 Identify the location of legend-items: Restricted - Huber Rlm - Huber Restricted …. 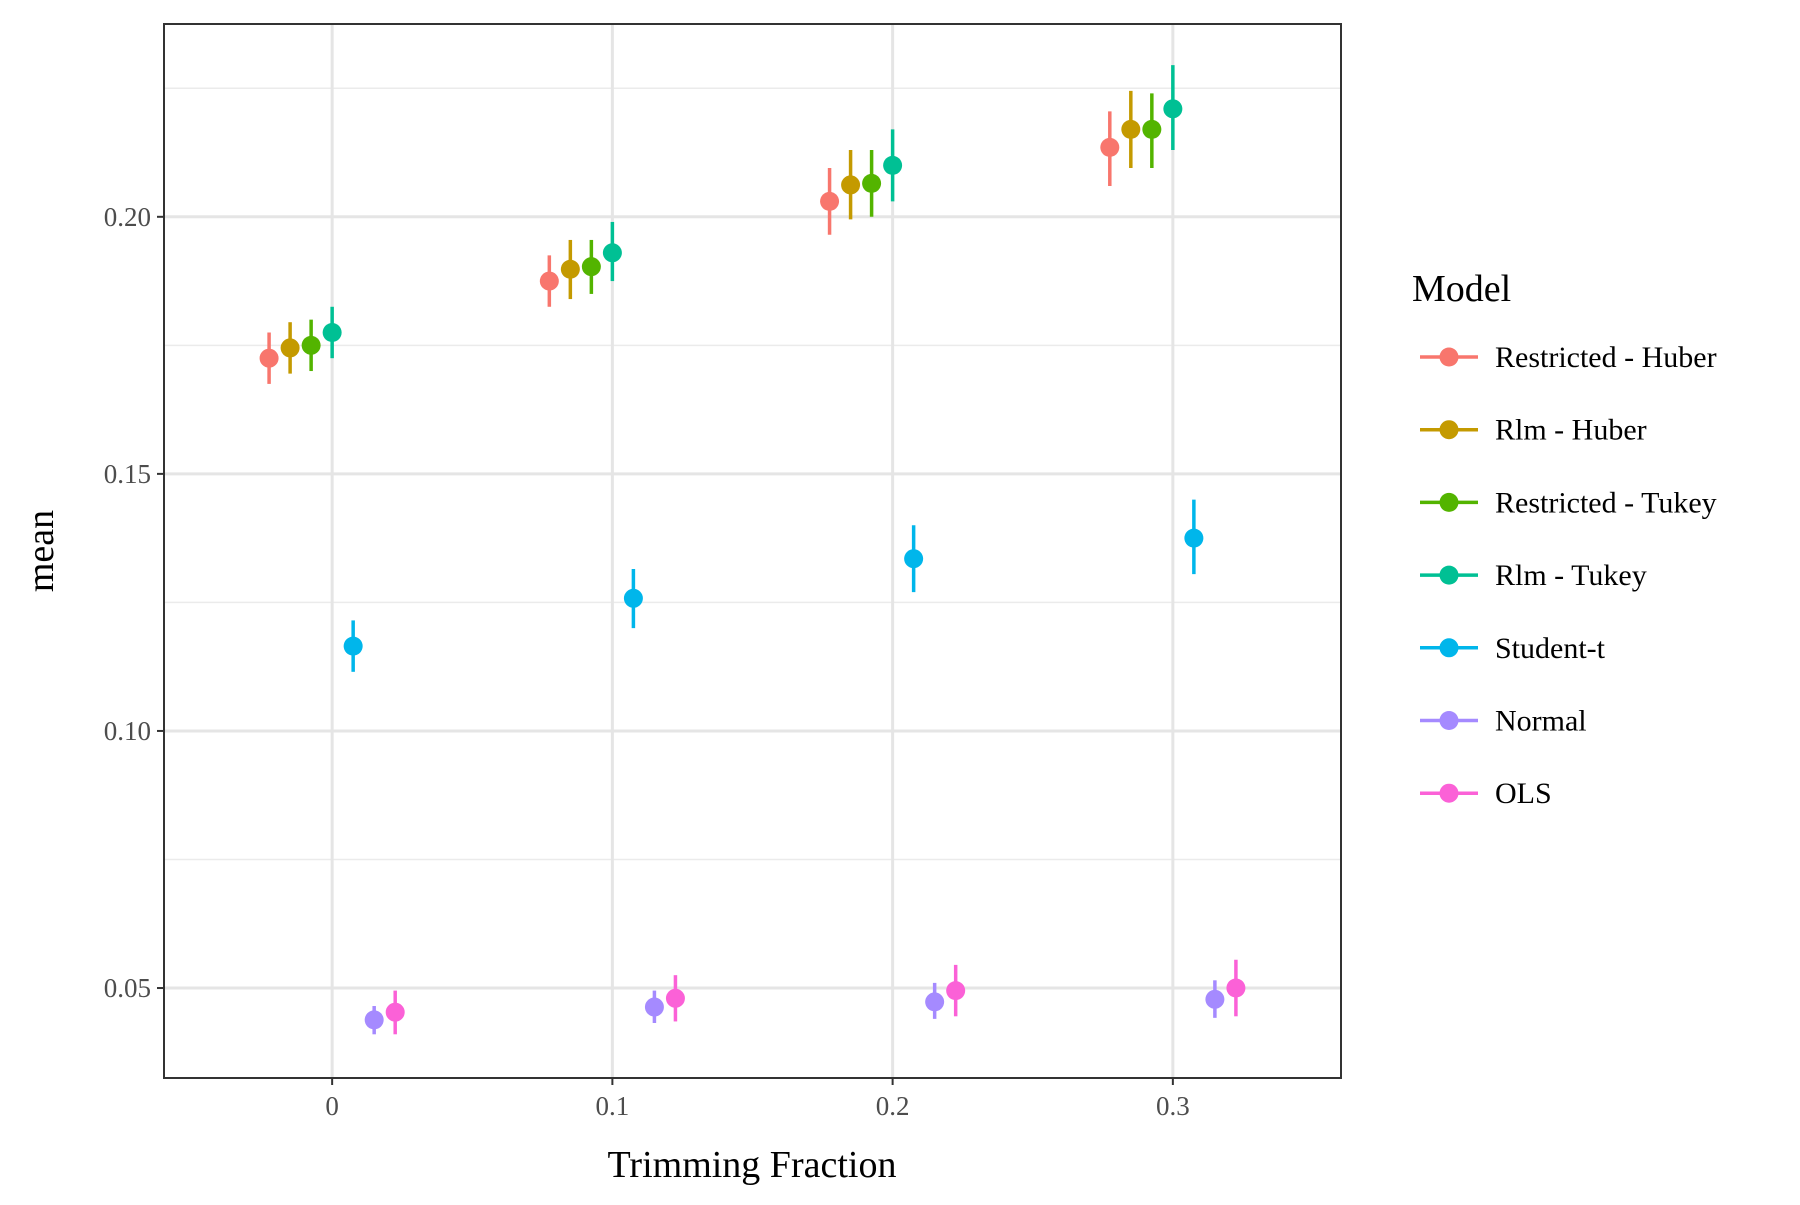
(1568, 575).